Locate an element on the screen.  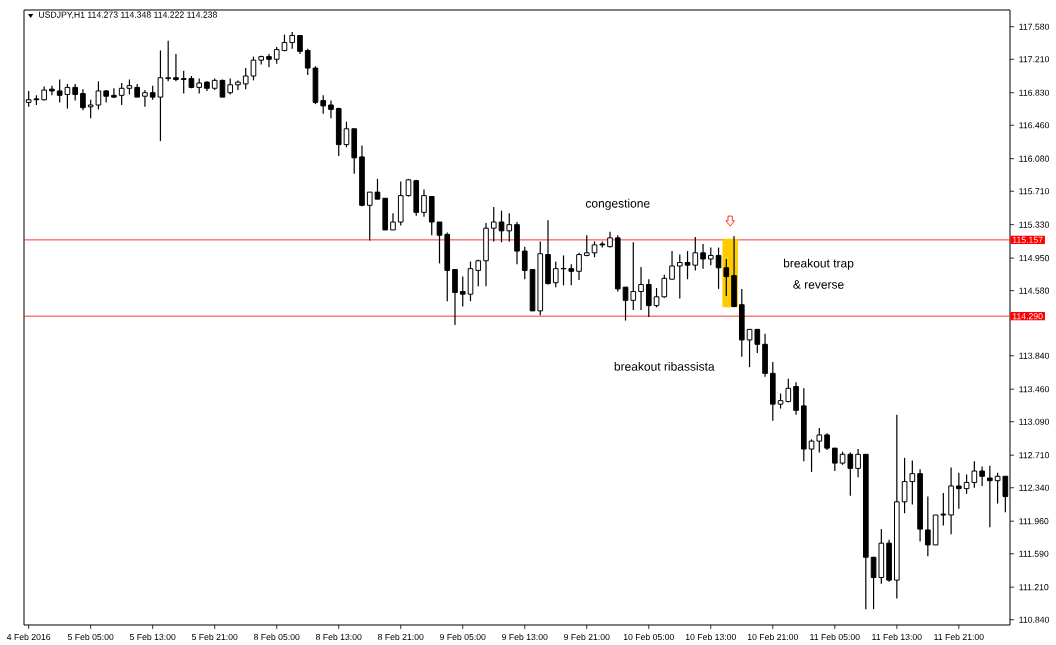
y-tick-label: 113.840 is located at coordinates (1034, 355).